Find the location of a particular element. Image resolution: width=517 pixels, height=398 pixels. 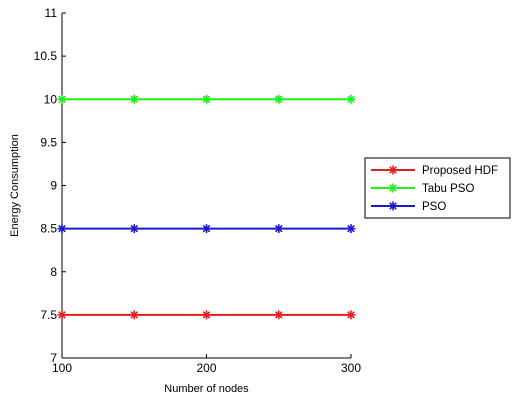

y-tick-label: 8 is located at coordinates (53, 272).